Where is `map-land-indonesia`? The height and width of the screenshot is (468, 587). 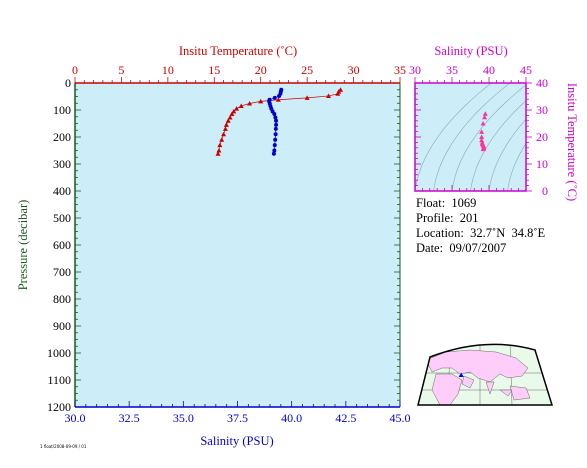
map-land-indonesia is located at coordinates (506, 393).